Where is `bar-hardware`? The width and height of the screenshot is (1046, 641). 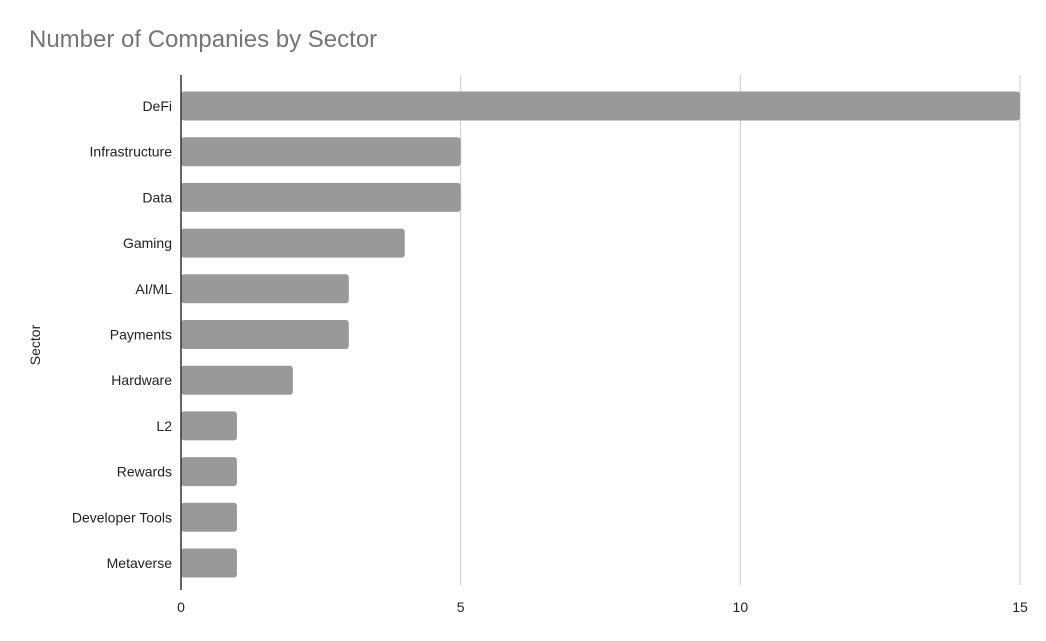 bar-hardware is located at coordinates (237, 380).